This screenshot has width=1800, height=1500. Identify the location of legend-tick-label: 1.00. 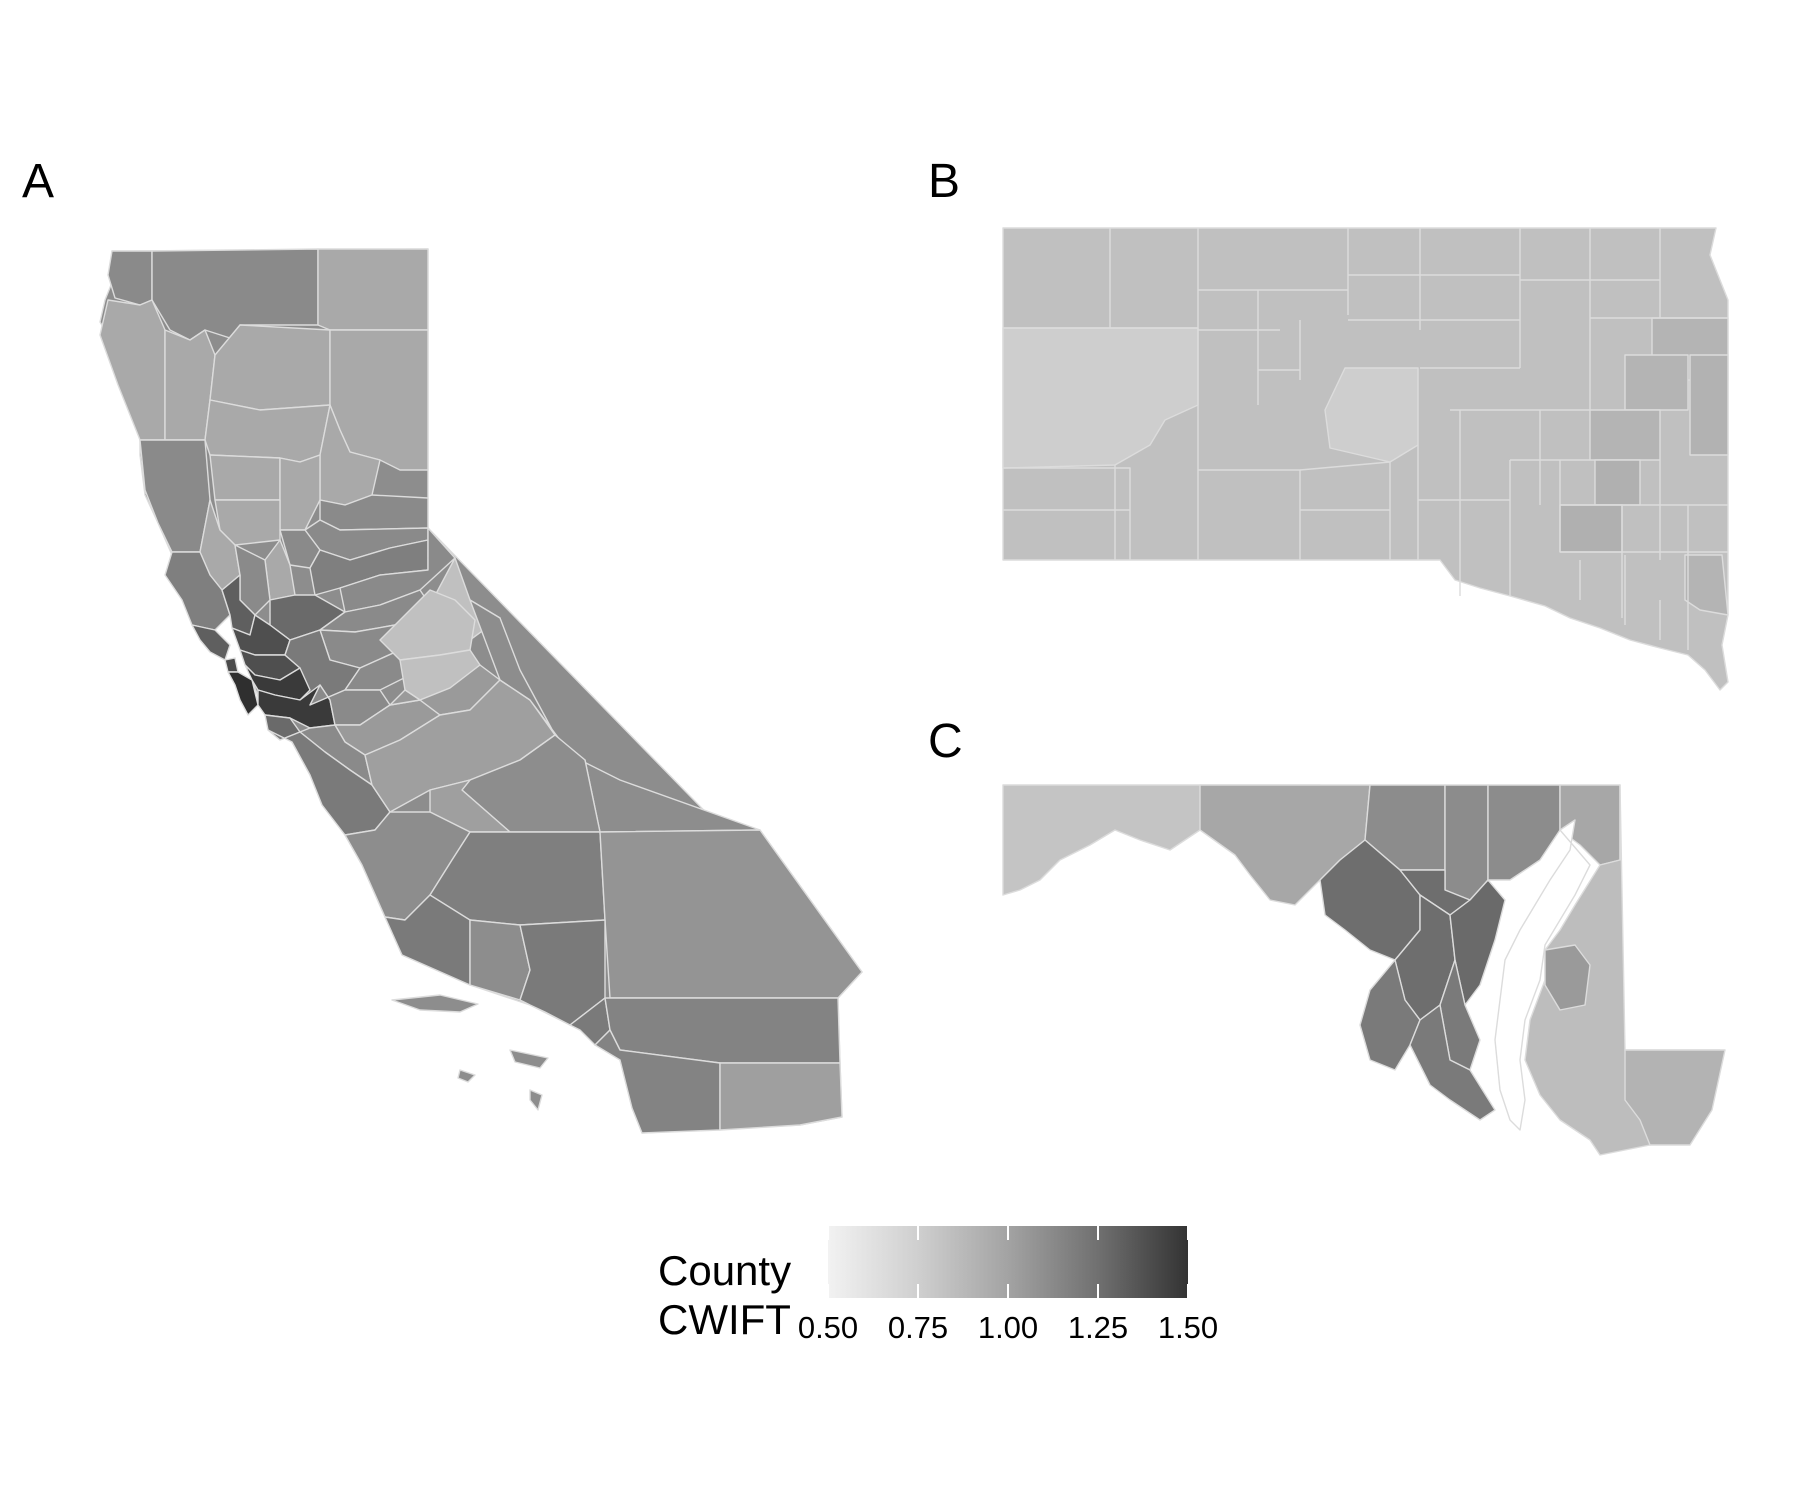
(1008, 1327).